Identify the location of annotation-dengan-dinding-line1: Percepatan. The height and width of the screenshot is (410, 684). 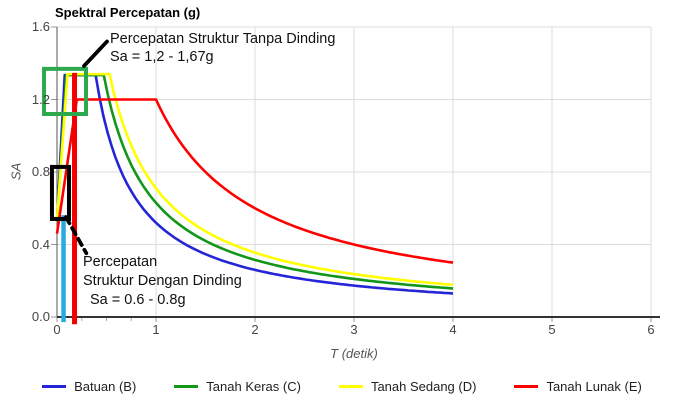
(120, 262).